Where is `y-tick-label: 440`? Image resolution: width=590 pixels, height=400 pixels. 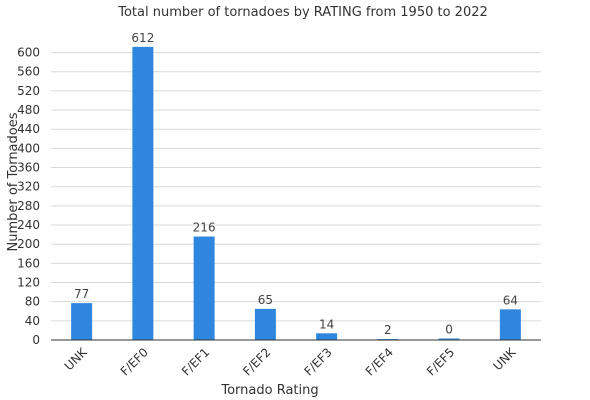 y-tick-label: 440 is located at coordinates (28, 129).